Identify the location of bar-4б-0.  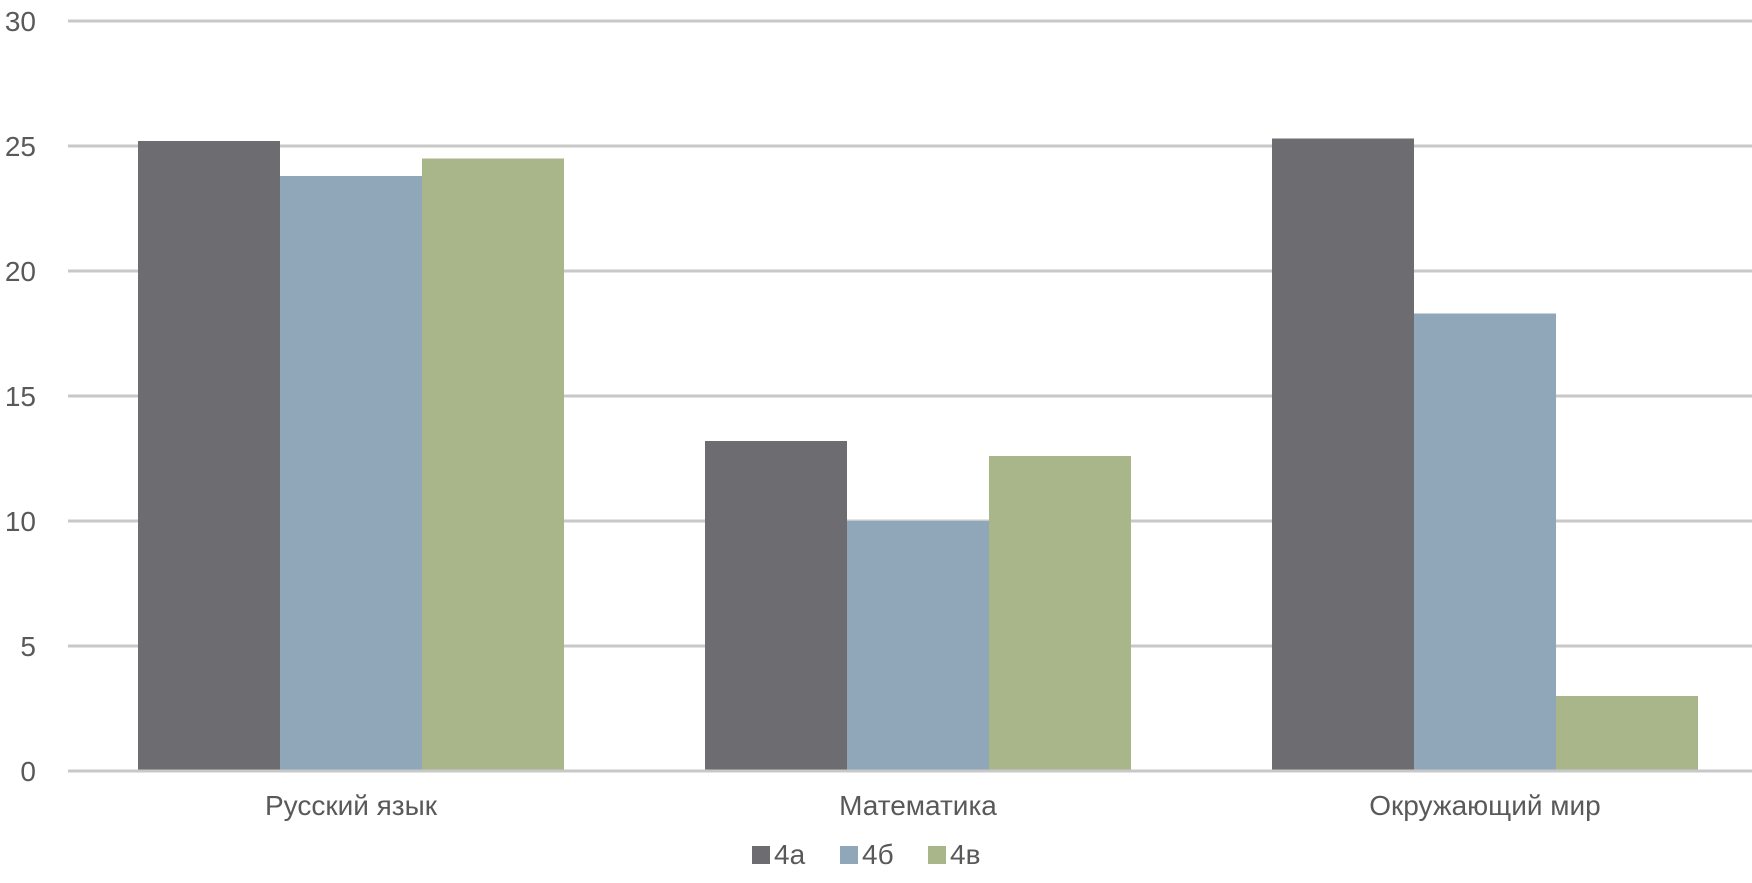
(351, 473).